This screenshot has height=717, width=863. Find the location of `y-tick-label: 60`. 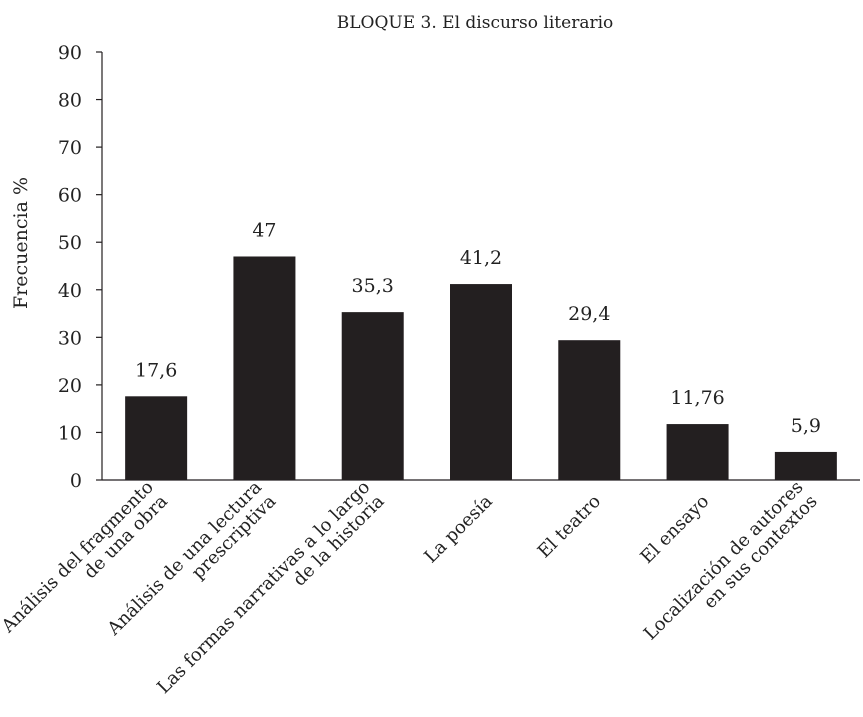

y-tick-label: 60 is located at coordinates (70, 196).